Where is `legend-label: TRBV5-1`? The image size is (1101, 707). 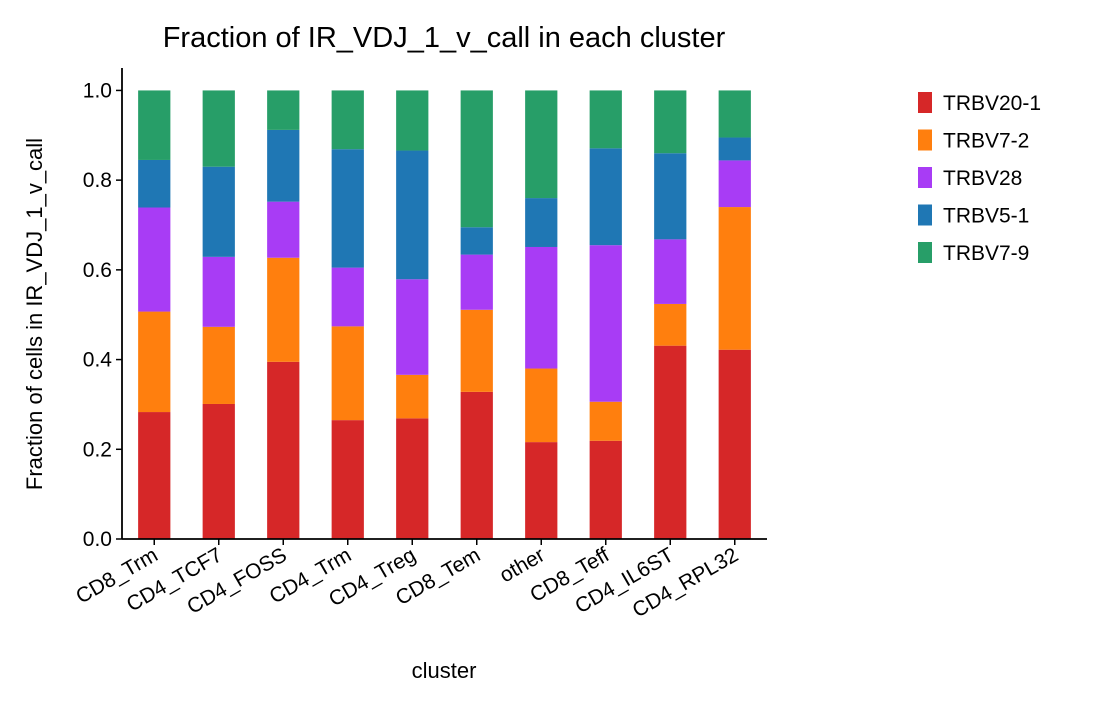 legend-label: TRBV5-1 is located at coordinates (986, 216).